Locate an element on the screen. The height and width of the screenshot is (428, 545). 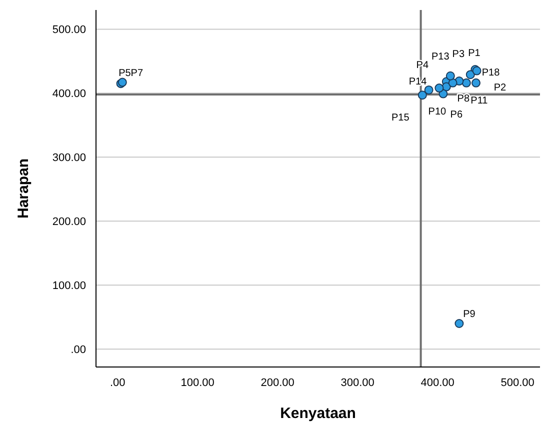
annotation: P2 is located at coordinates (500, 88).